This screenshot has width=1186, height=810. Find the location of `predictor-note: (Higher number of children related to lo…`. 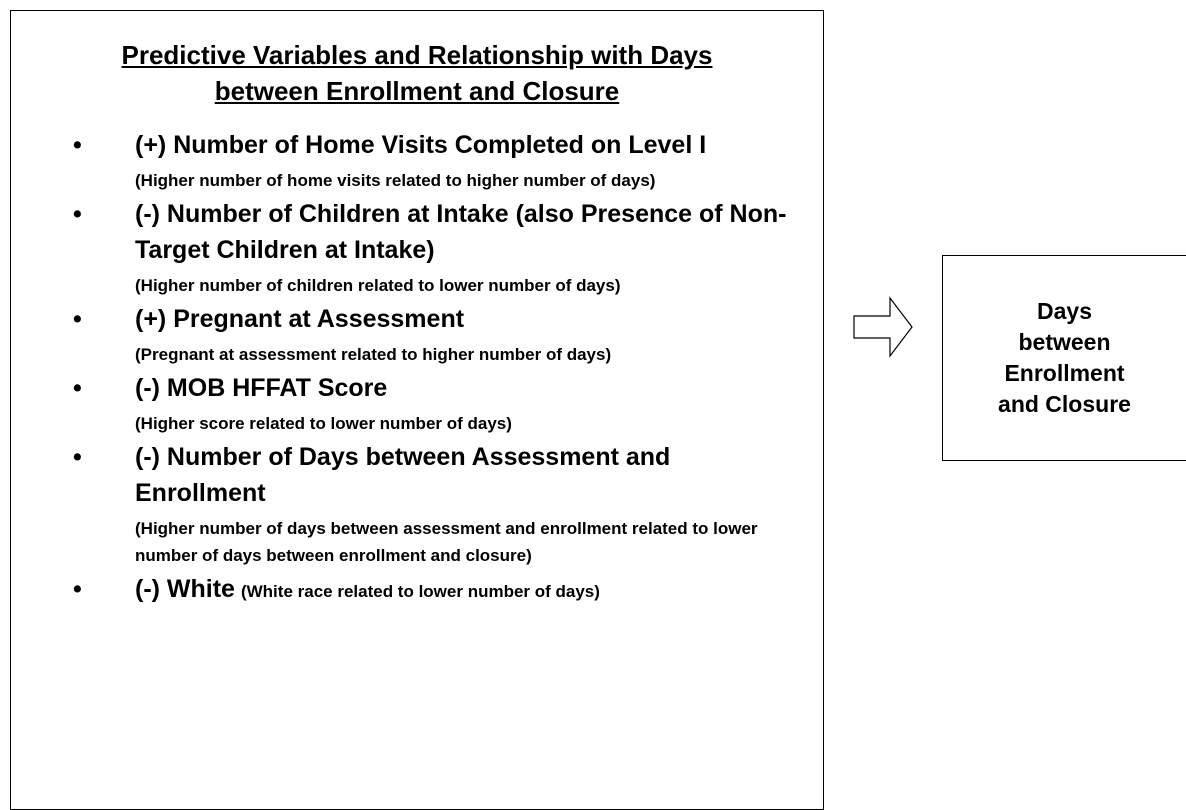

predictor-note: (Higher number of children related to lo… is located at coordinates (378, 285).